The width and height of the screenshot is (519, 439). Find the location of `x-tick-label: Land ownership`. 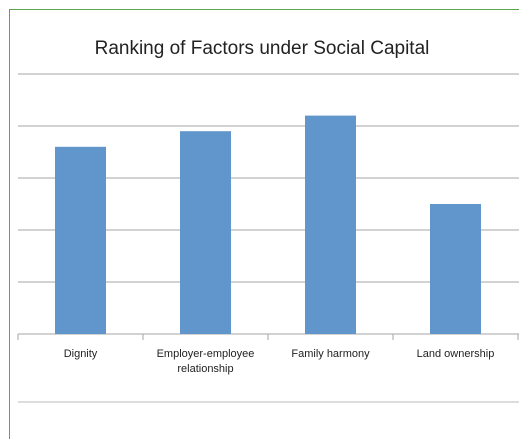

x-tick-label: Land ownership is located at coordinates (455, 354).